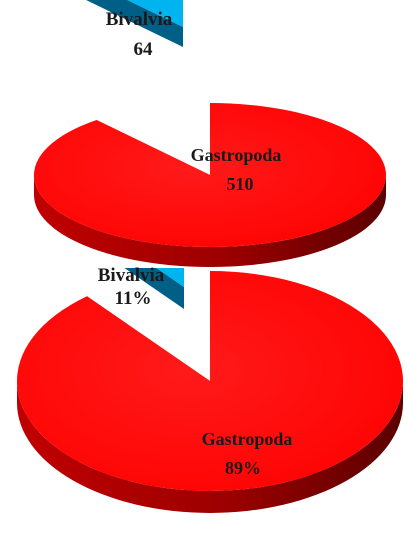 The width and height of the screenshot is (409, 541). Describe the element at coordinates (210, 221) in the screenshot. I see `gastropoda-slice-rim` at that location.